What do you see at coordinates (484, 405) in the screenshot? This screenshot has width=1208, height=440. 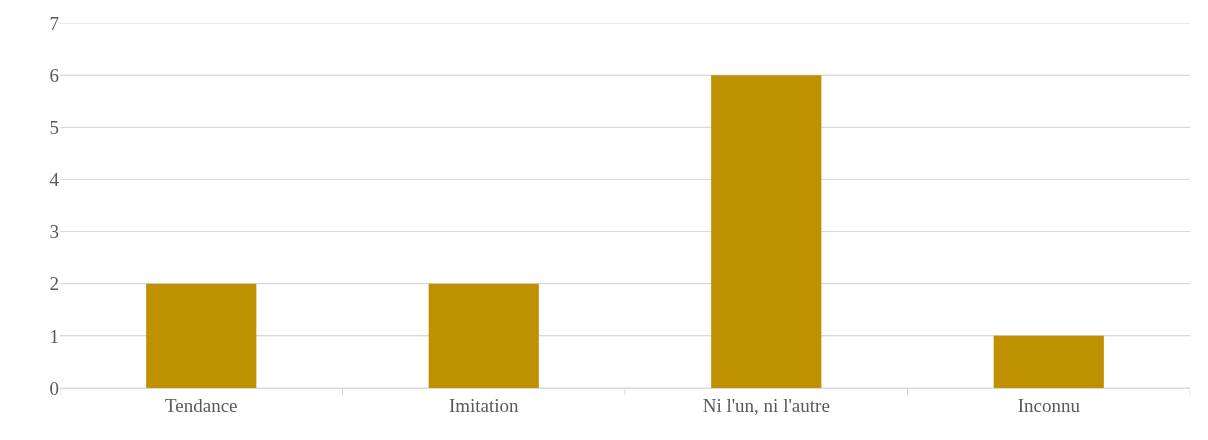 I see `x-tick-label: Imitation` at bounding box center [484, 405].